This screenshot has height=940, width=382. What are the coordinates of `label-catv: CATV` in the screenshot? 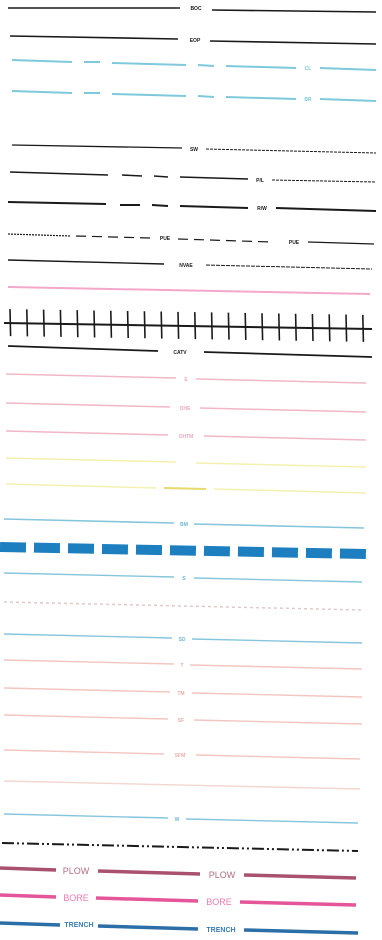 It's located at (180, 353).